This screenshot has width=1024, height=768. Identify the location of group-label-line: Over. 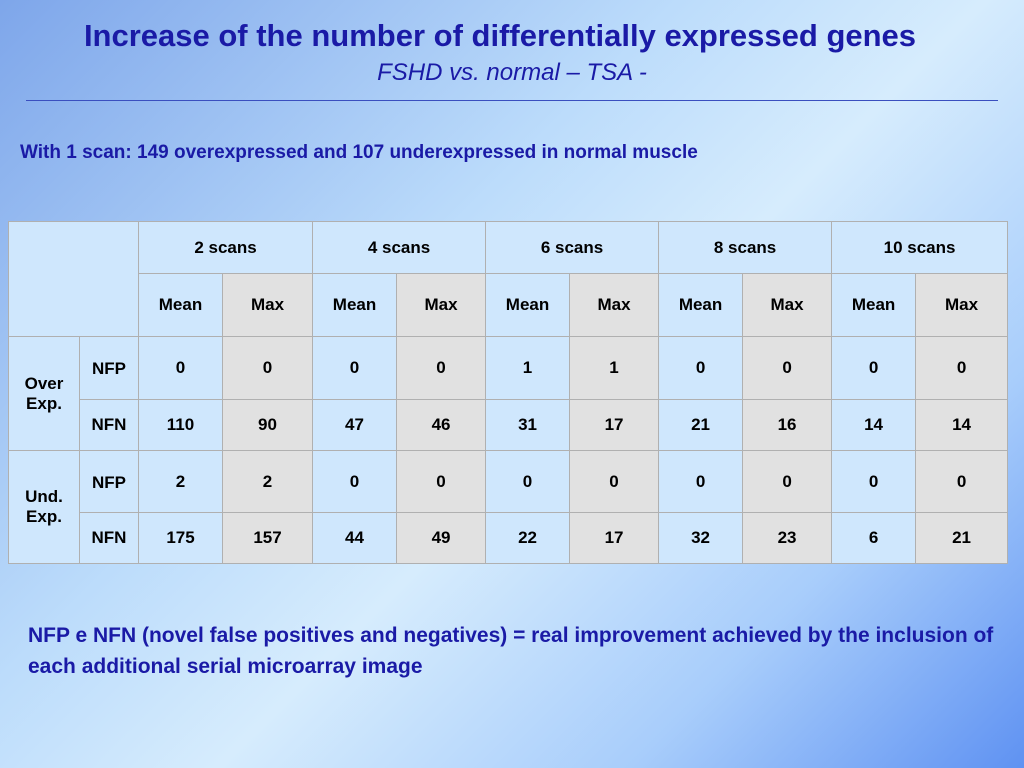
(44, 383).